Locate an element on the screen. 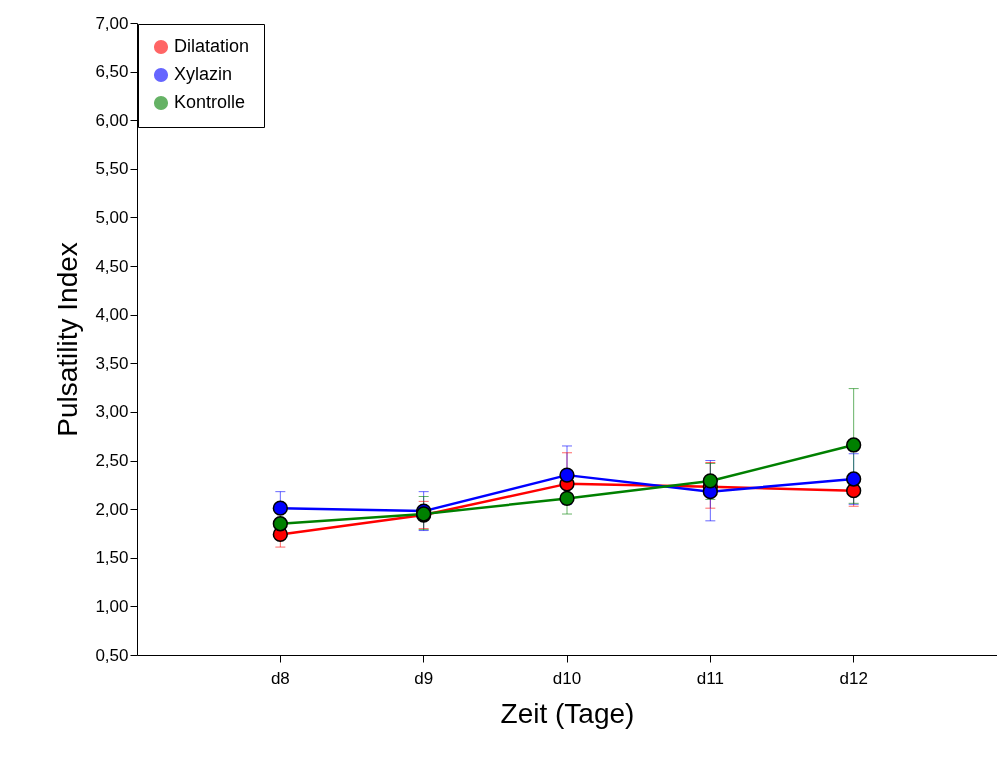 The image size is (1007, 763). x-tick-label: d8 is located at coordinates (280, 678).